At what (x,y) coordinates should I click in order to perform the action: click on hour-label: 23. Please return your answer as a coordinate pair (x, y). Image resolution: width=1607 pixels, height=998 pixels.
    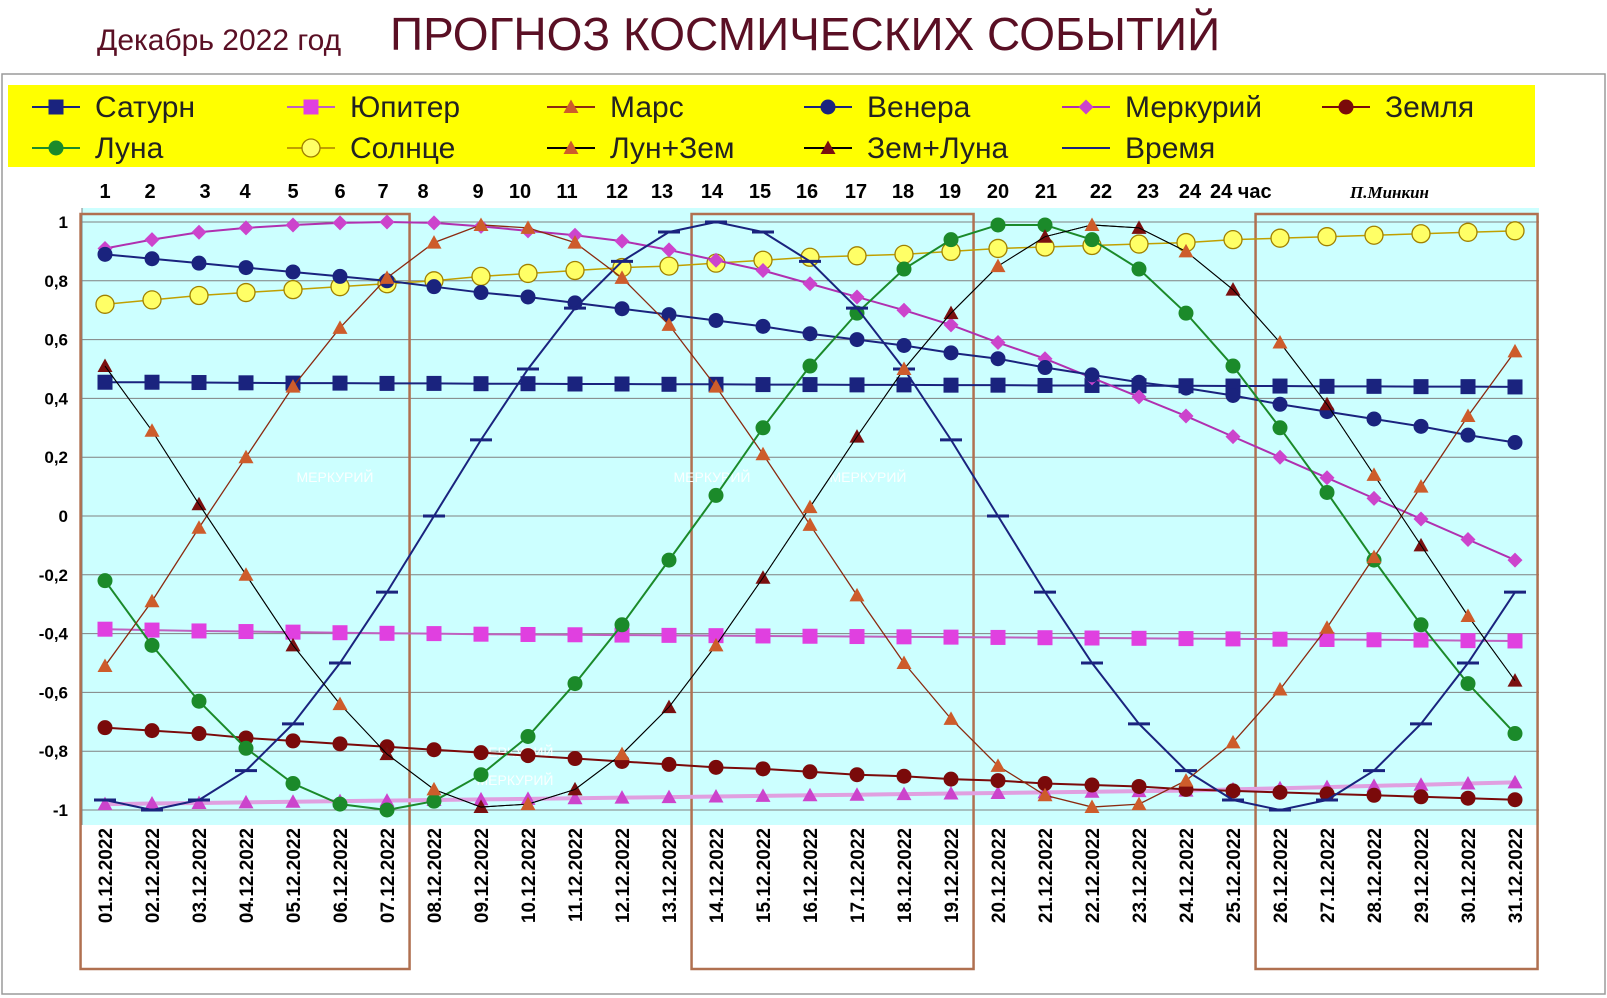
    Looking at the image, I should click on (1148, 192).